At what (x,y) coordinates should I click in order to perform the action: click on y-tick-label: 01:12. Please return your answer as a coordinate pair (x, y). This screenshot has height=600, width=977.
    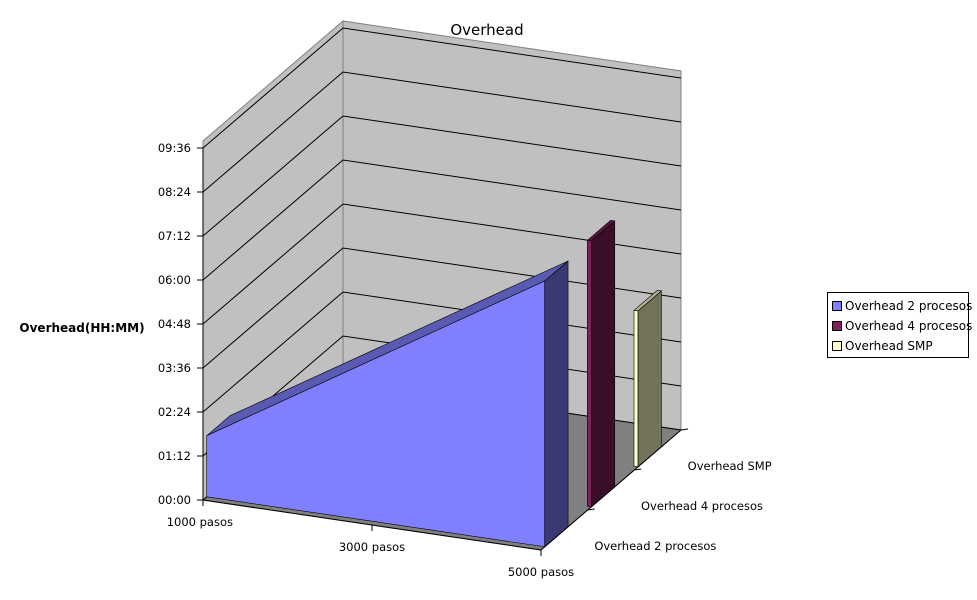
    Looking at the image, I should click on (174, 456).